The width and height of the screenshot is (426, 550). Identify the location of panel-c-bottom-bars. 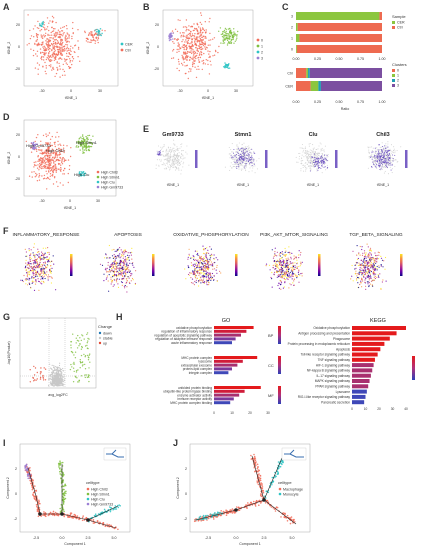
(339, 79).